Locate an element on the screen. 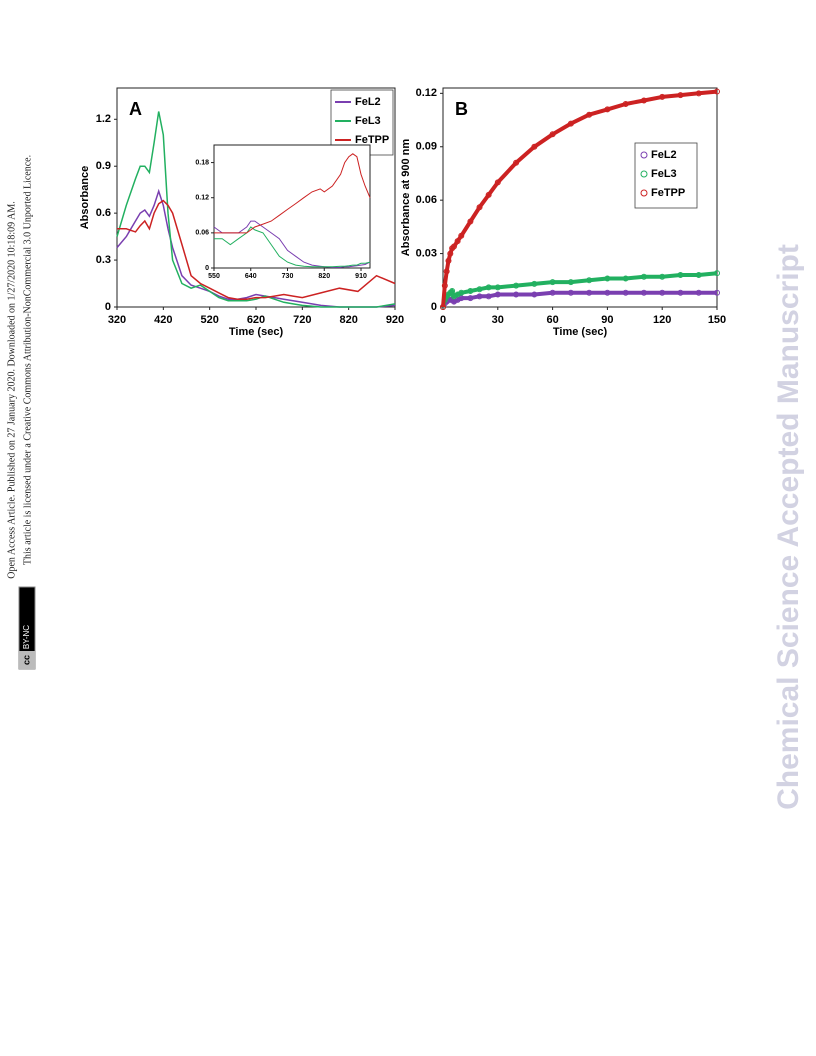 The width and height of the screenshot is (816, 1056). badge-cc-box is located at coordinates (27, 660).